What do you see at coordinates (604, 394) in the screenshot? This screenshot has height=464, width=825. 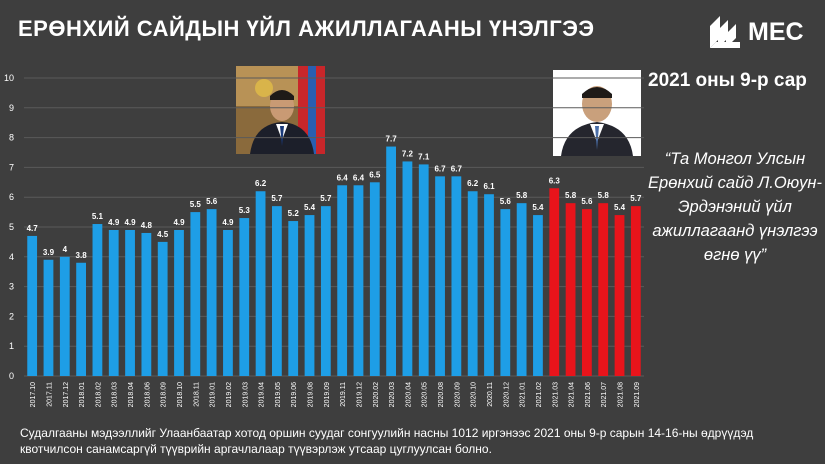 I see `x-tick-label: 2021.07` at bounding box center [604, 394].